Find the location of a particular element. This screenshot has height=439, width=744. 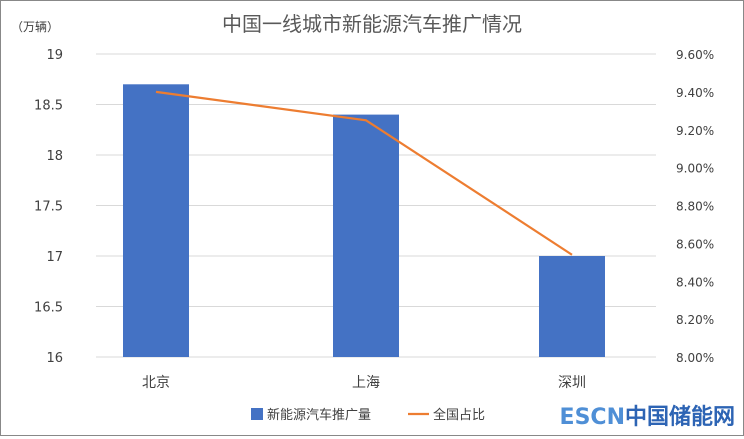

y2-tick-label: 9.00% is located at coordinates (695, 169).